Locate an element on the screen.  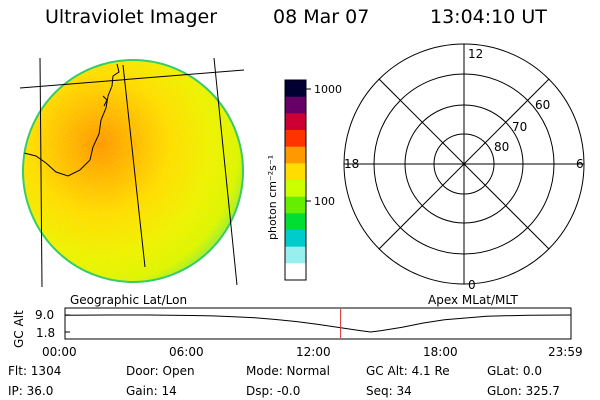
y-tick-label: 9.0 is located at coordinates (44, 315).